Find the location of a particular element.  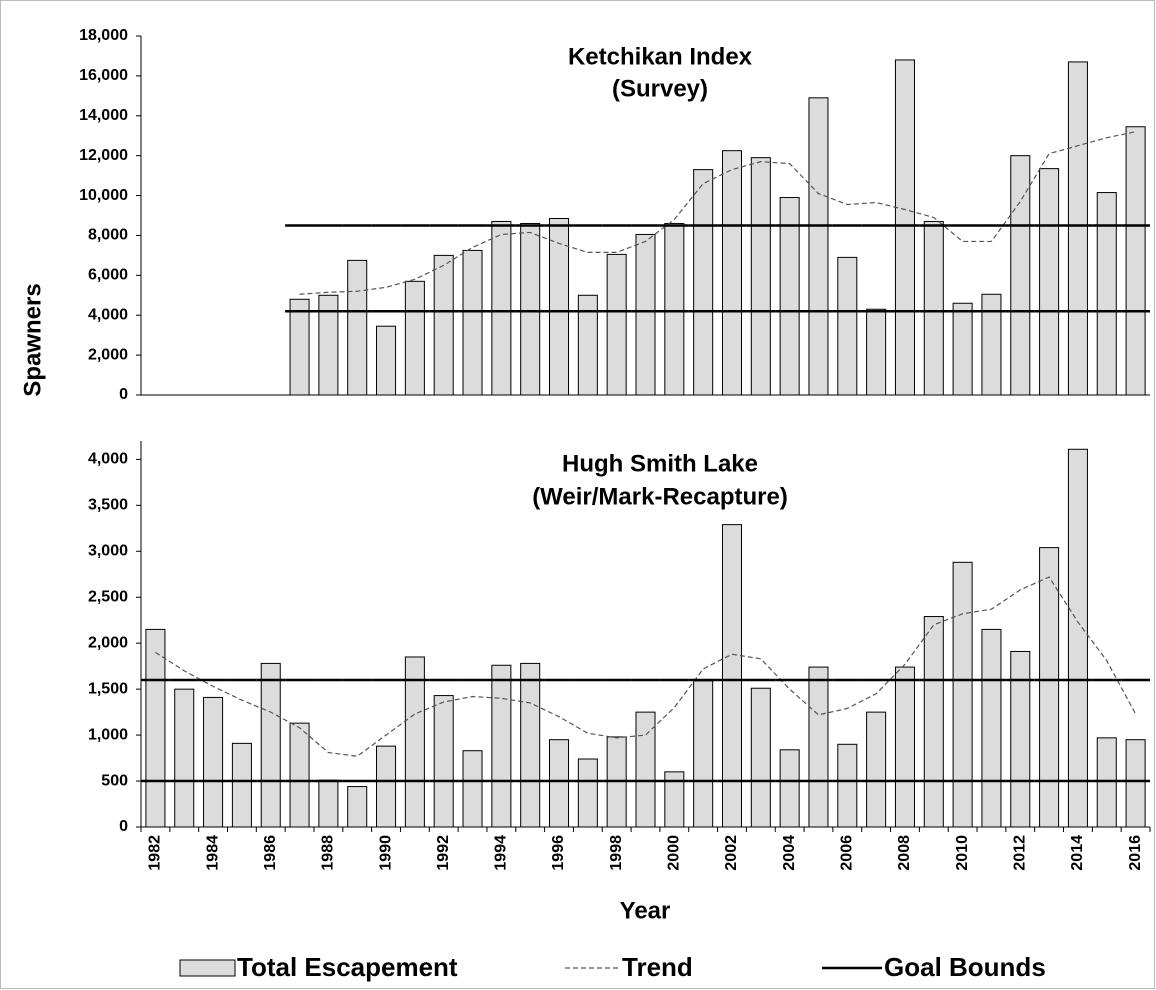

x-tick-label: 2008 is located at coordinates (904, 853).